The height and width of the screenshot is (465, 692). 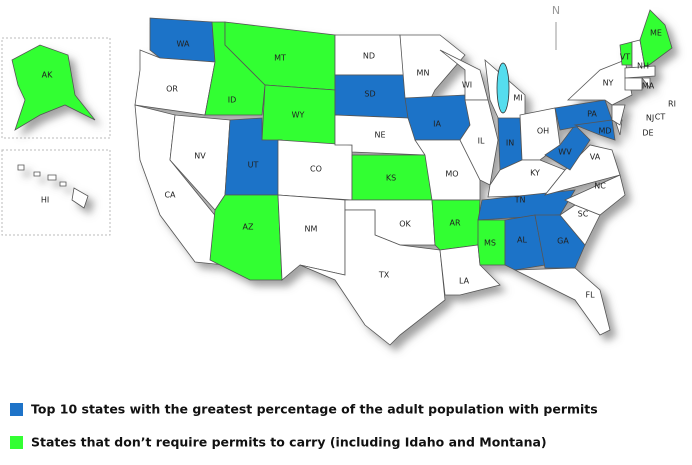 I want to click on state-label: HI, so click(x=45, y=200).